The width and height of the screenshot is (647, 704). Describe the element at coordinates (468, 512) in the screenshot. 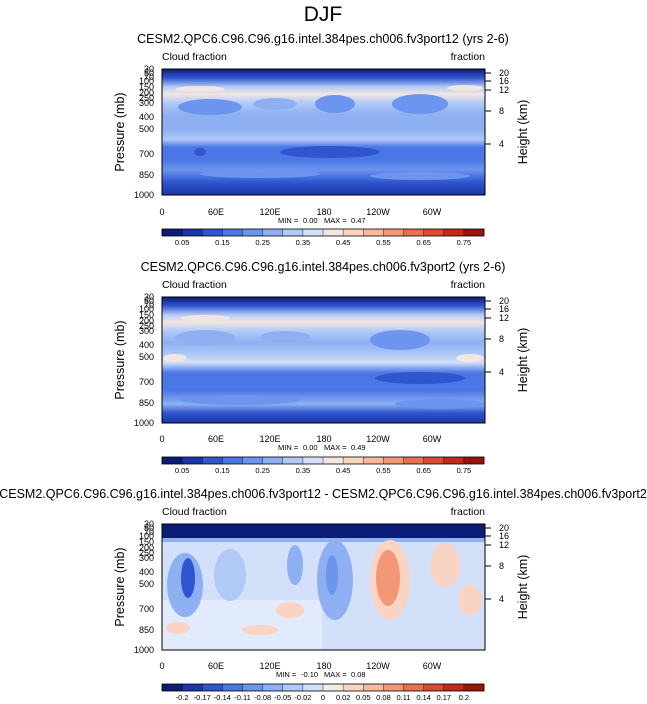

I see `panel-3-right-label: fraction` at that location.